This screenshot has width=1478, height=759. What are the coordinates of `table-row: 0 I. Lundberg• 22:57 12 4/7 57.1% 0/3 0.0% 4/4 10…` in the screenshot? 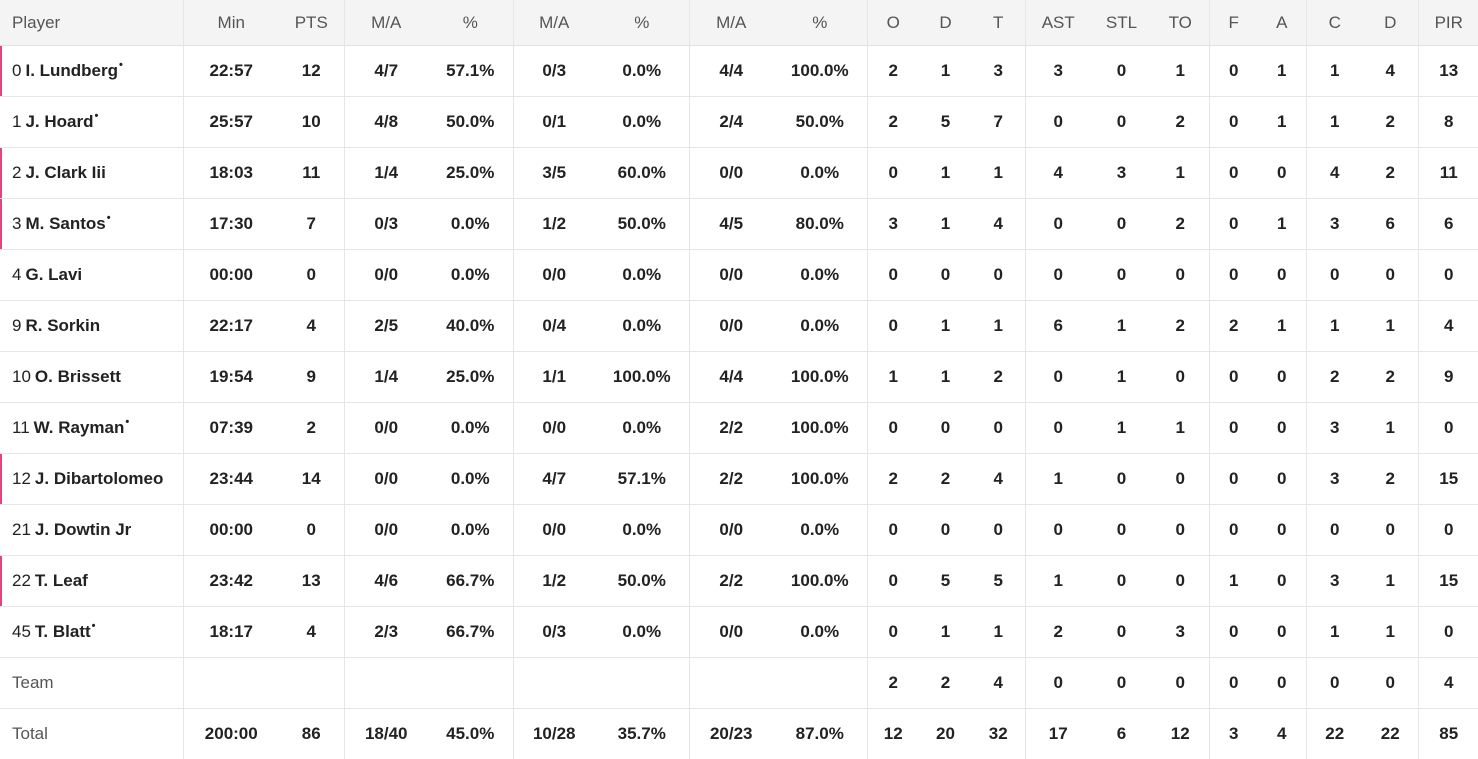 It's located at (739, 71).